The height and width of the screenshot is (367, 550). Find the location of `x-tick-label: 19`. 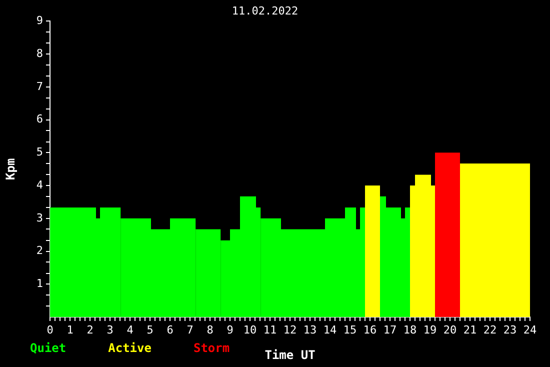

x-tick-label: 19 is located at coordinates (430, 329).